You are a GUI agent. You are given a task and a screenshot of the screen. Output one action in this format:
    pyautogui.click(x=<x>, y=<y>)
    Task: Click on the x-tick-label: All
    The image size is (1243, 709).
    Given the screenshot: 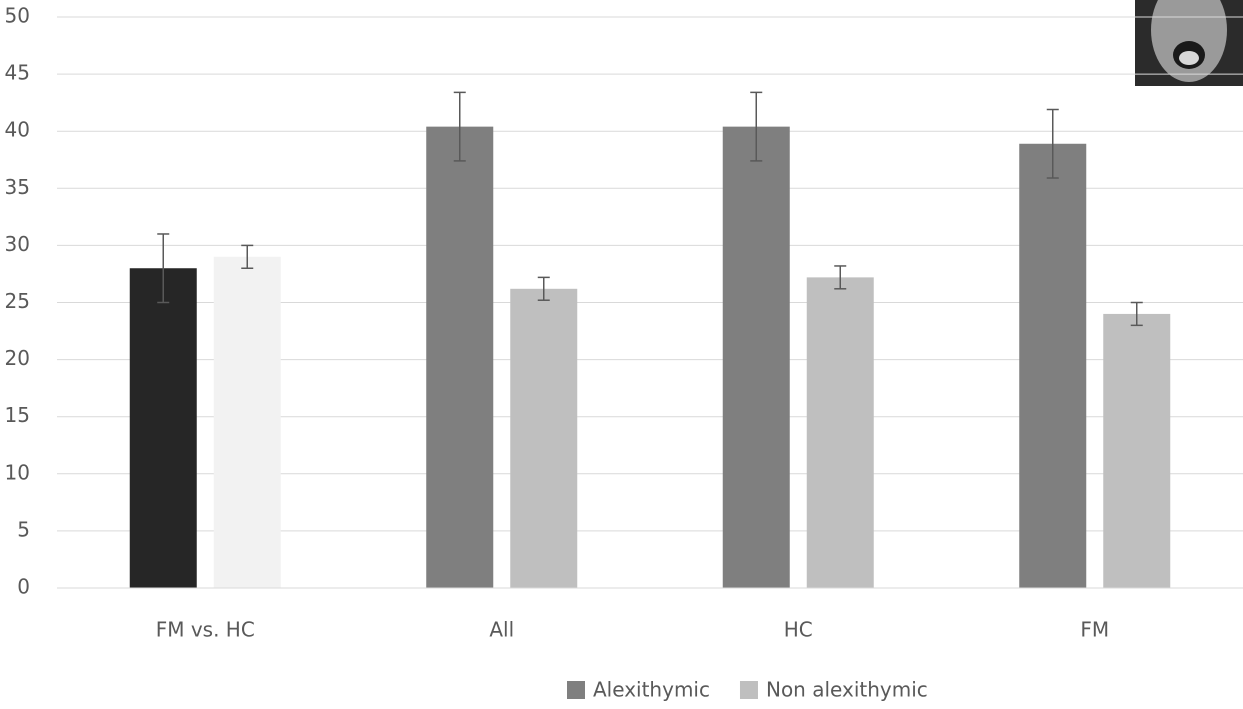 What is the action you would take?
    pyautogui.click(x=501, y=630)
    